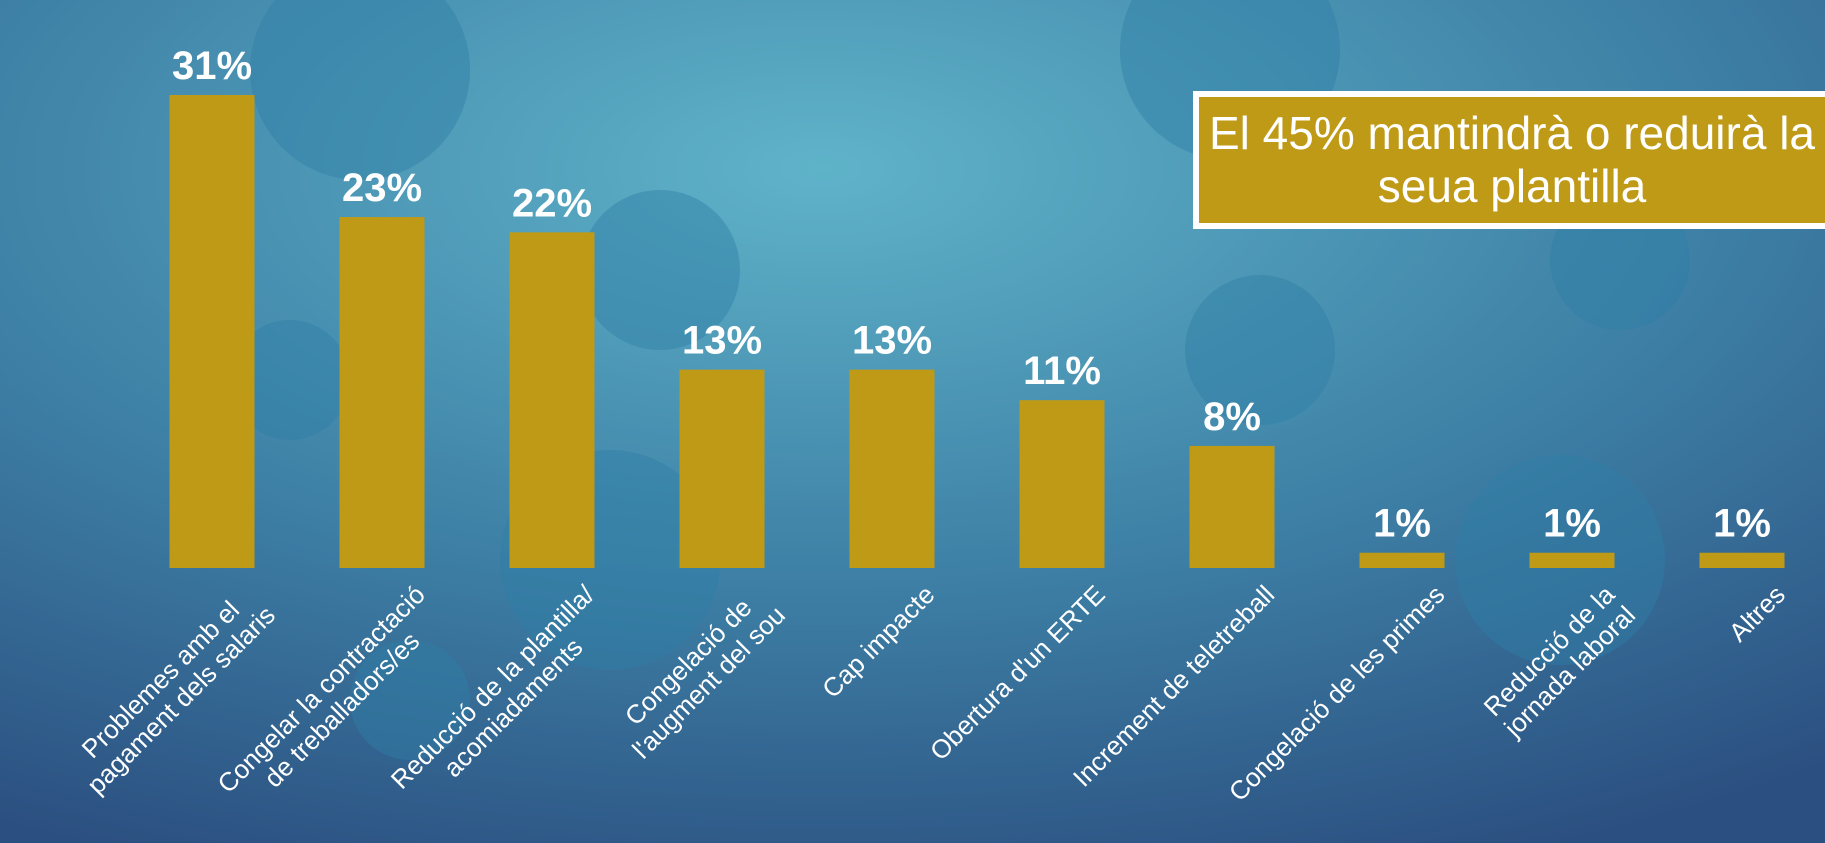  Describe the element at coordinates (552, 203) in the screenshot. I see `value-label: 22%` at that location.